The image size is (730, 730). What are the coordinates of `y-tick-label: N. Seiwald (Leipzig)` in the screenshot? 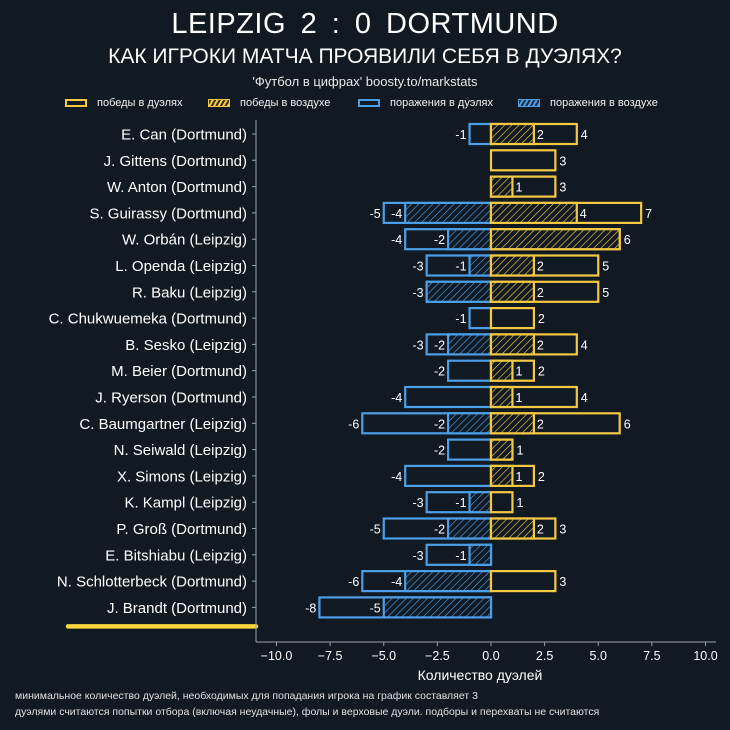 It's located at (180, 450).